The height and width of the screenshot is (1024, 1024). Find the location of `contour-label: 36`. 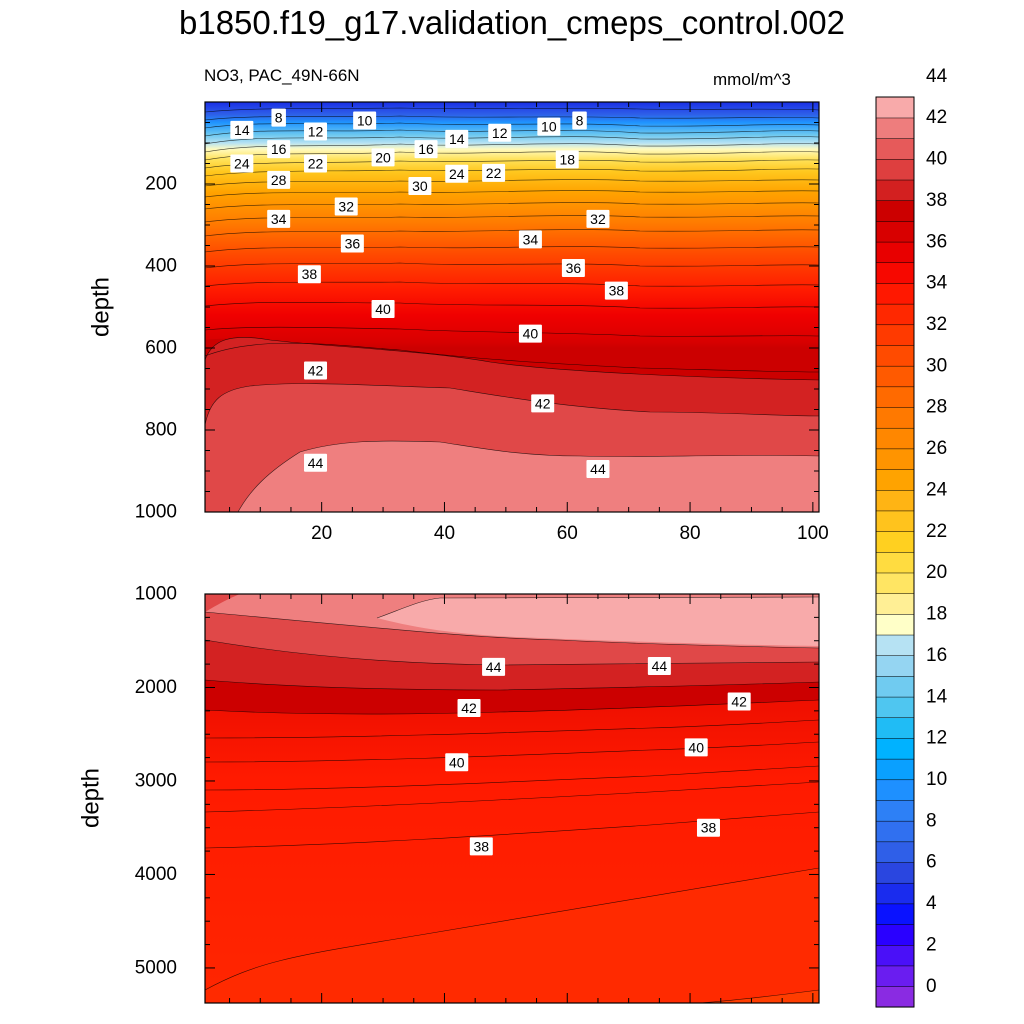

contour-label: 36 is located at coordinates (573, 268).